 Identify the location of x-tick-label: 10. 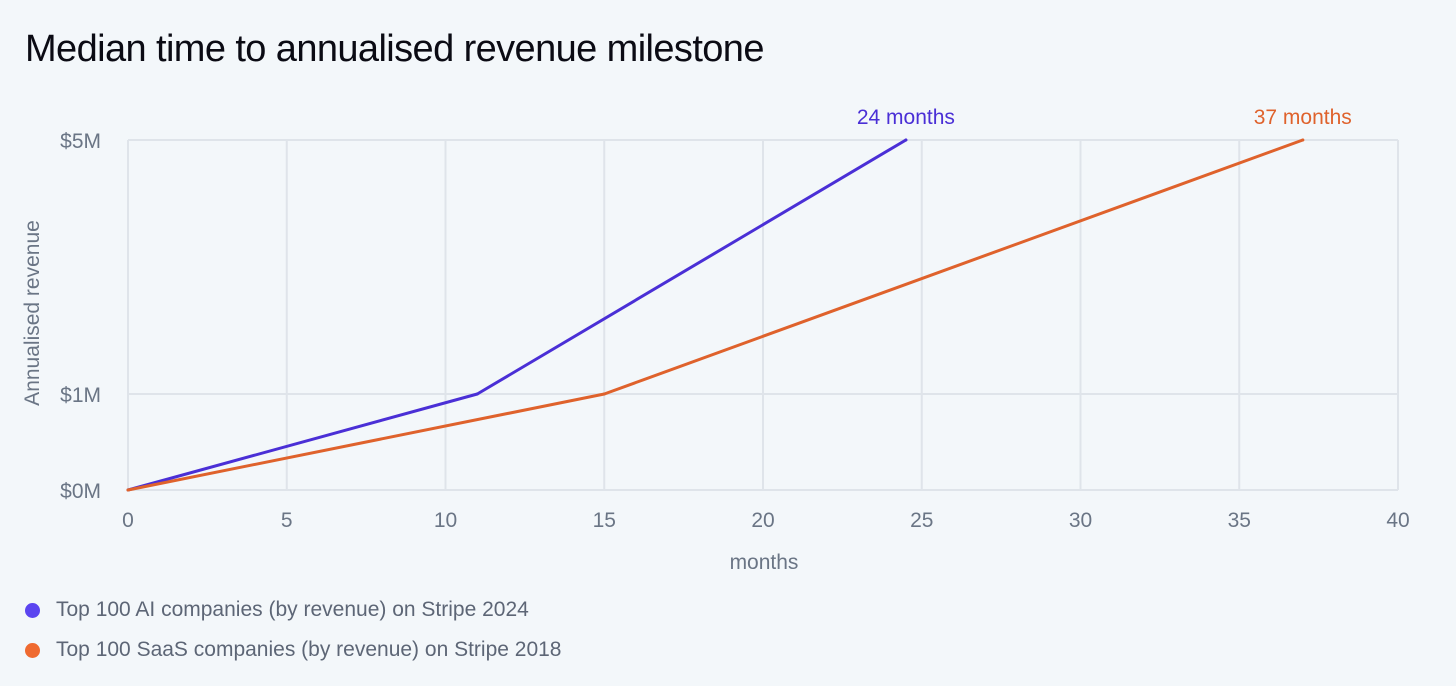
(445, 520).